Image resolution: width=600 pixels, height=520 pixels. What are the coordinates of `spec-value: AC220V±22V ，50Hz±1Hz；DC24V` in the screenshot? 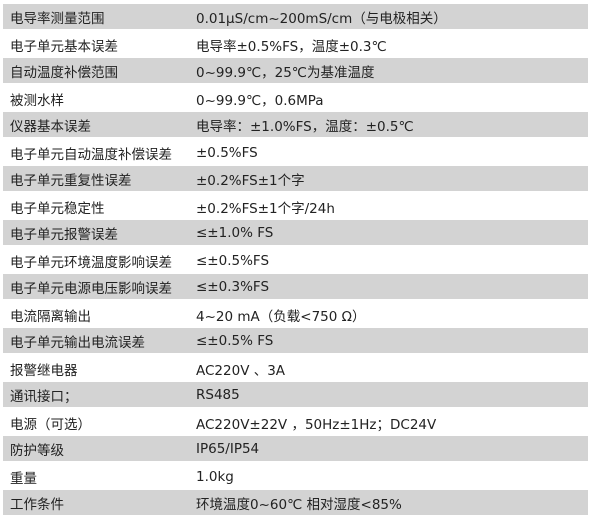 It's located at (316, 424).